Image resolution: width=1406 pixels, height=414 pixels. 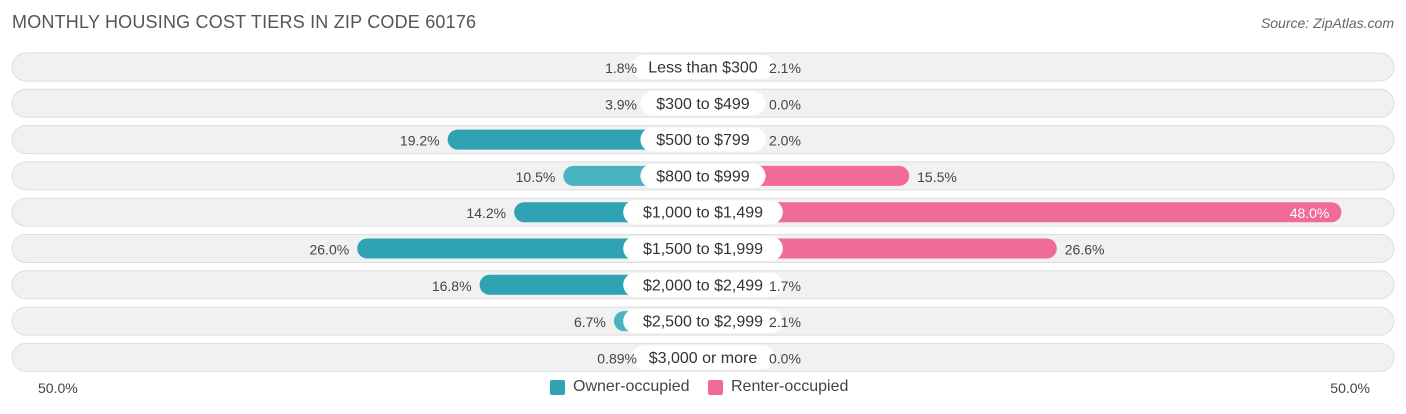 I want to click on renter-value-label: 48.0%, so click(x=1310, y=213).